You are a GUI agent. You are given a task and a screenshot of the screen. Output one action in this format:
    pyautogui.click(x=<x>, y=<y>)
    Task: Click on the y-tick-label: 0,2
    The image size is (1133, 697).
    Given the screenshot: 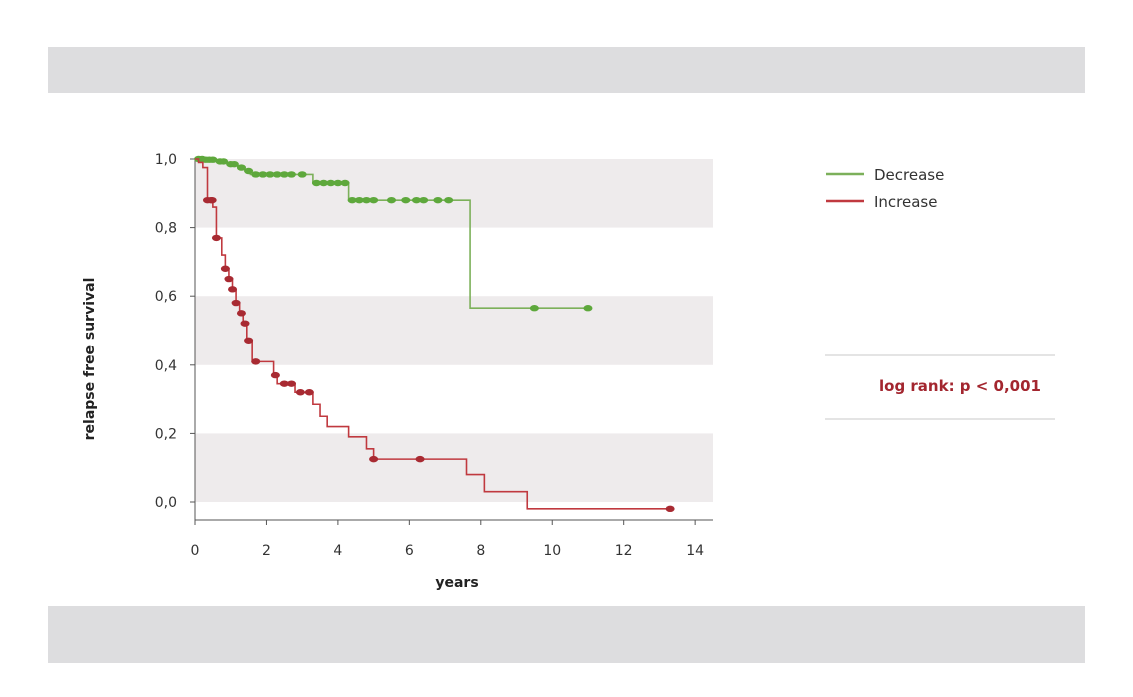 What is the action you would take?
    pyautogui.click(x=166, y=434)
    